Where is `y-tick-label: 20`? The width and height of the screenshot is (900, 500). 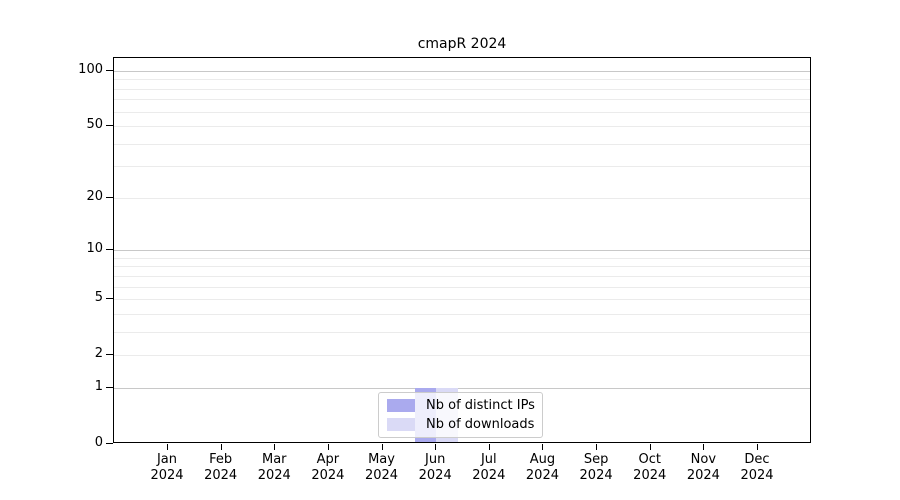 y-tick-label: 20 is located at coordinates (94, 196).